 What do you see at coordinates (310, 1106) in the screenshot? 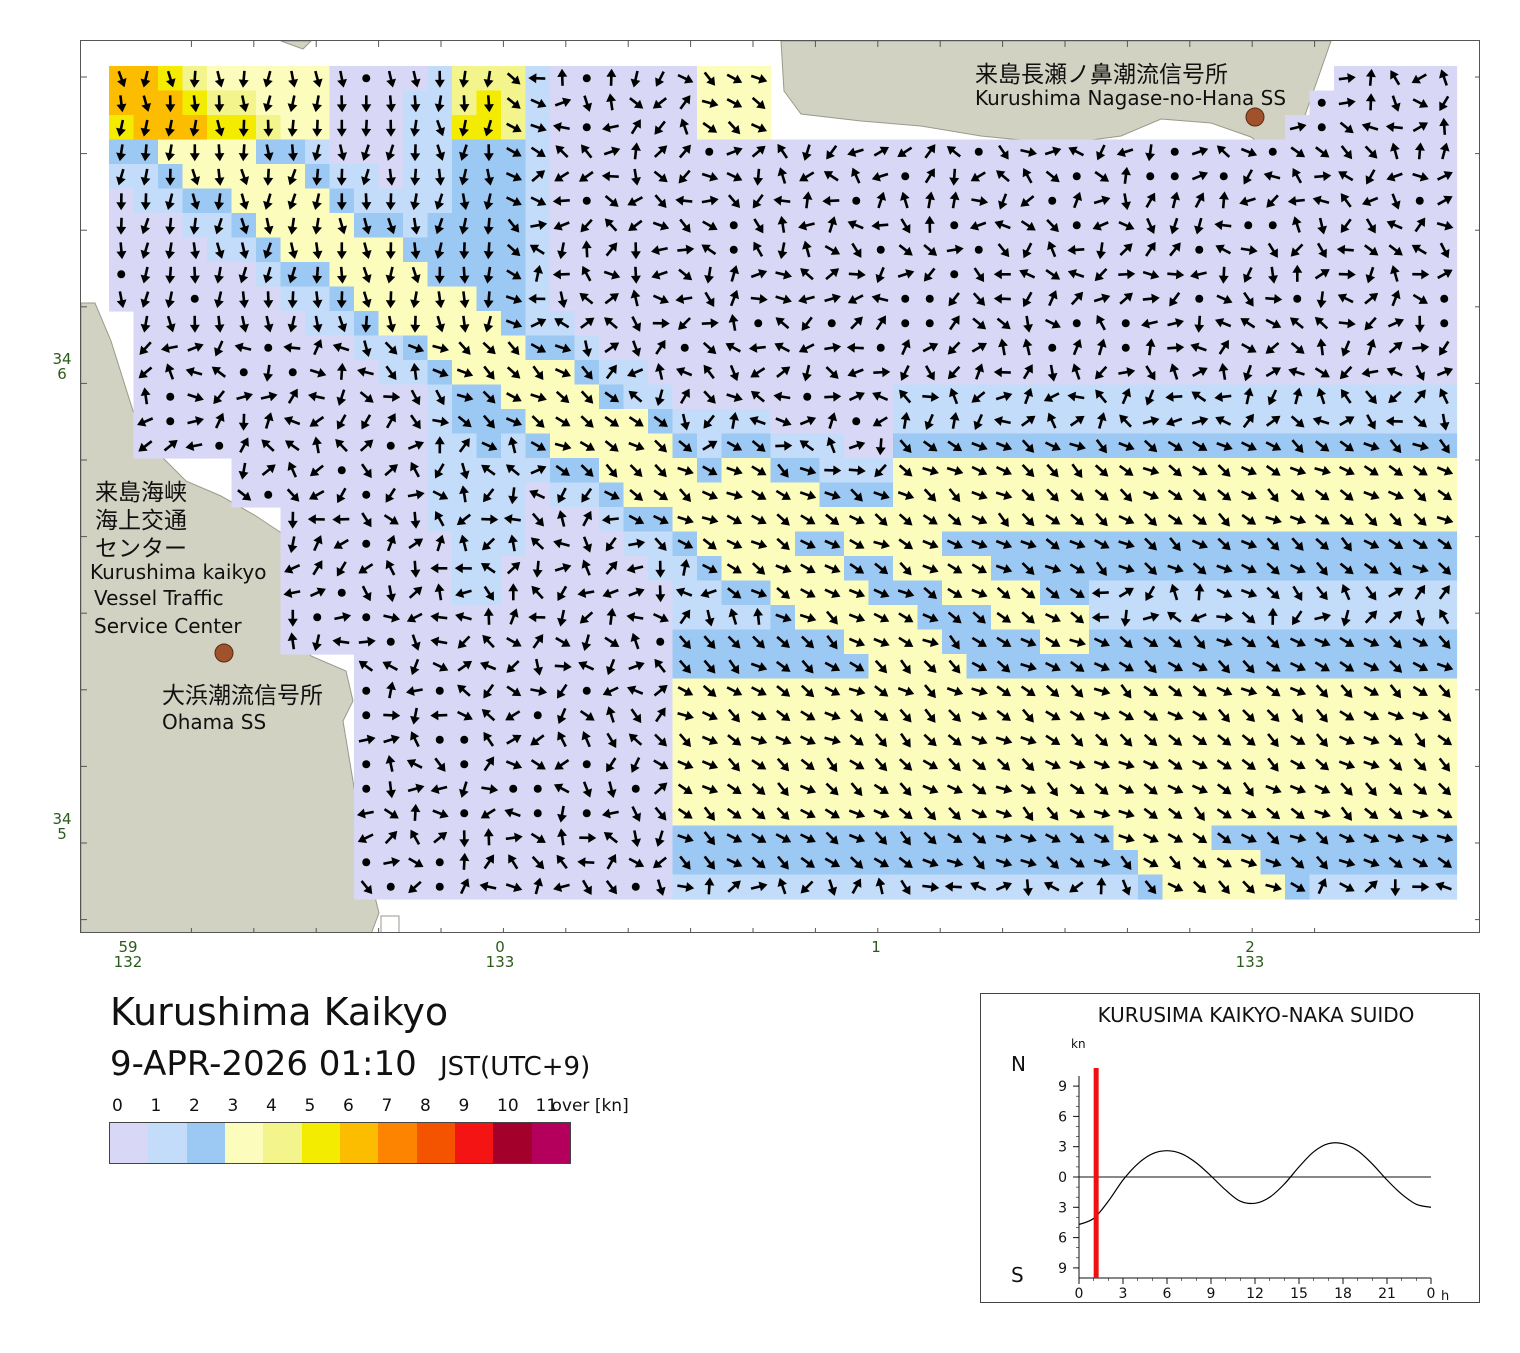
I see `legend-tick-label: 5` at bounding box center [310, 1106].